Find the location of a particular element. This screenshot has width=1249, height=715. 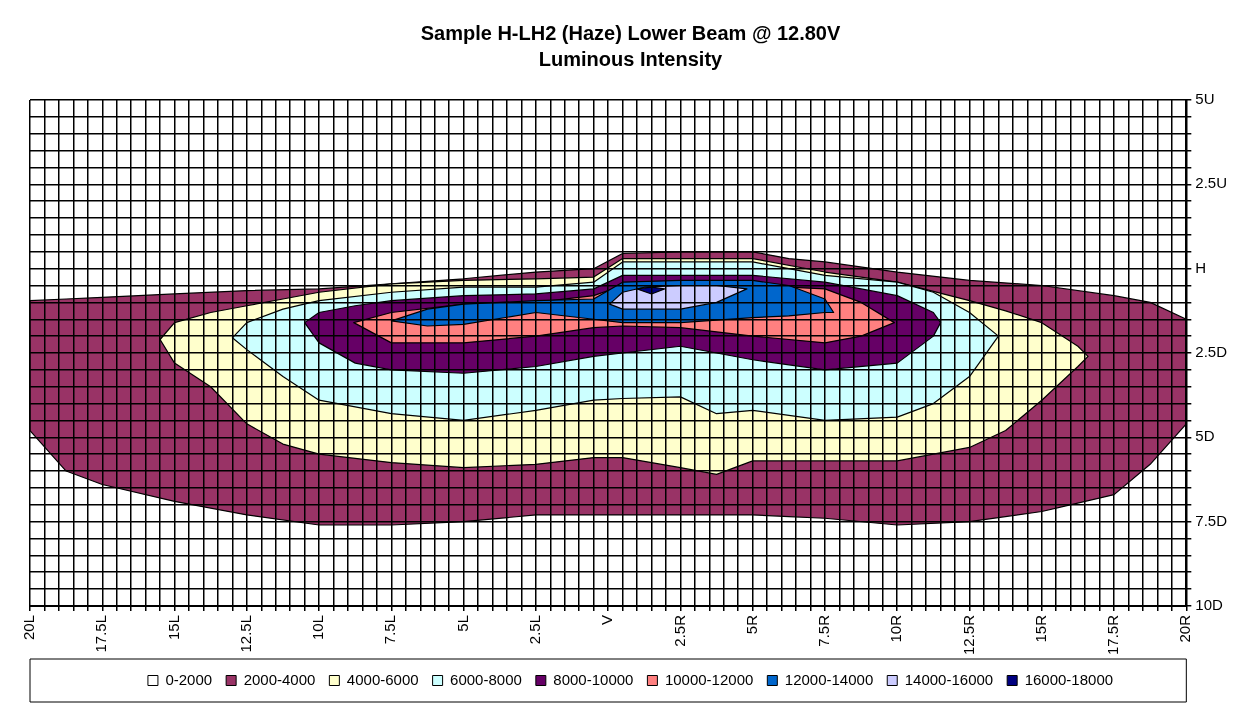

chart-subtitle: Luminous Intensity is located at coordinates (631, 58).